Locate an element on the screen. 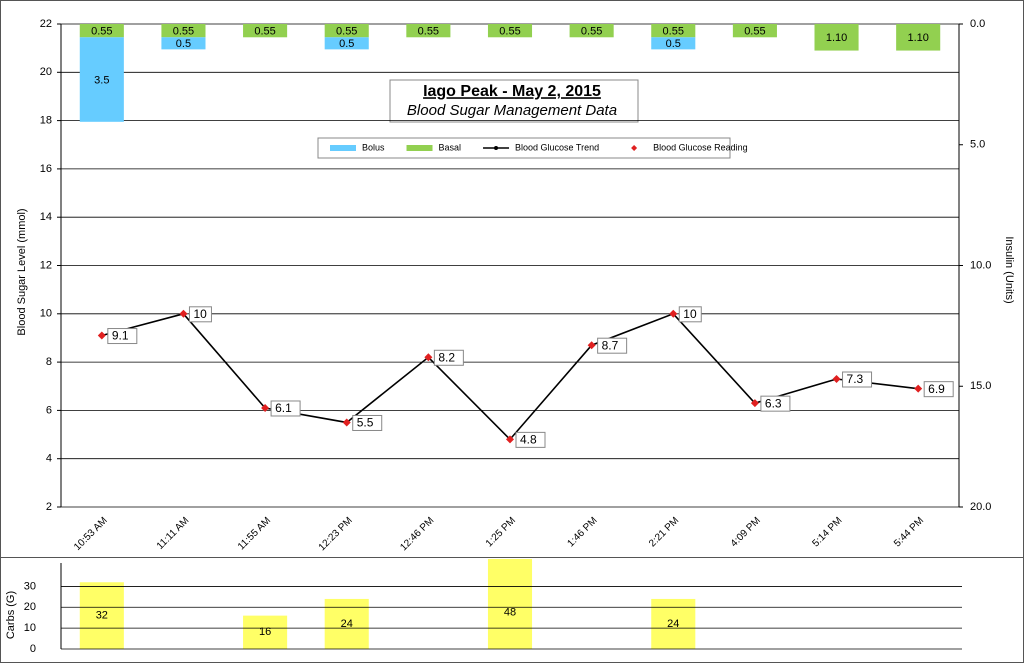 This screenshot has height=663, width=1024. y-tick-label: 4 is located at coordinates (49, 459).